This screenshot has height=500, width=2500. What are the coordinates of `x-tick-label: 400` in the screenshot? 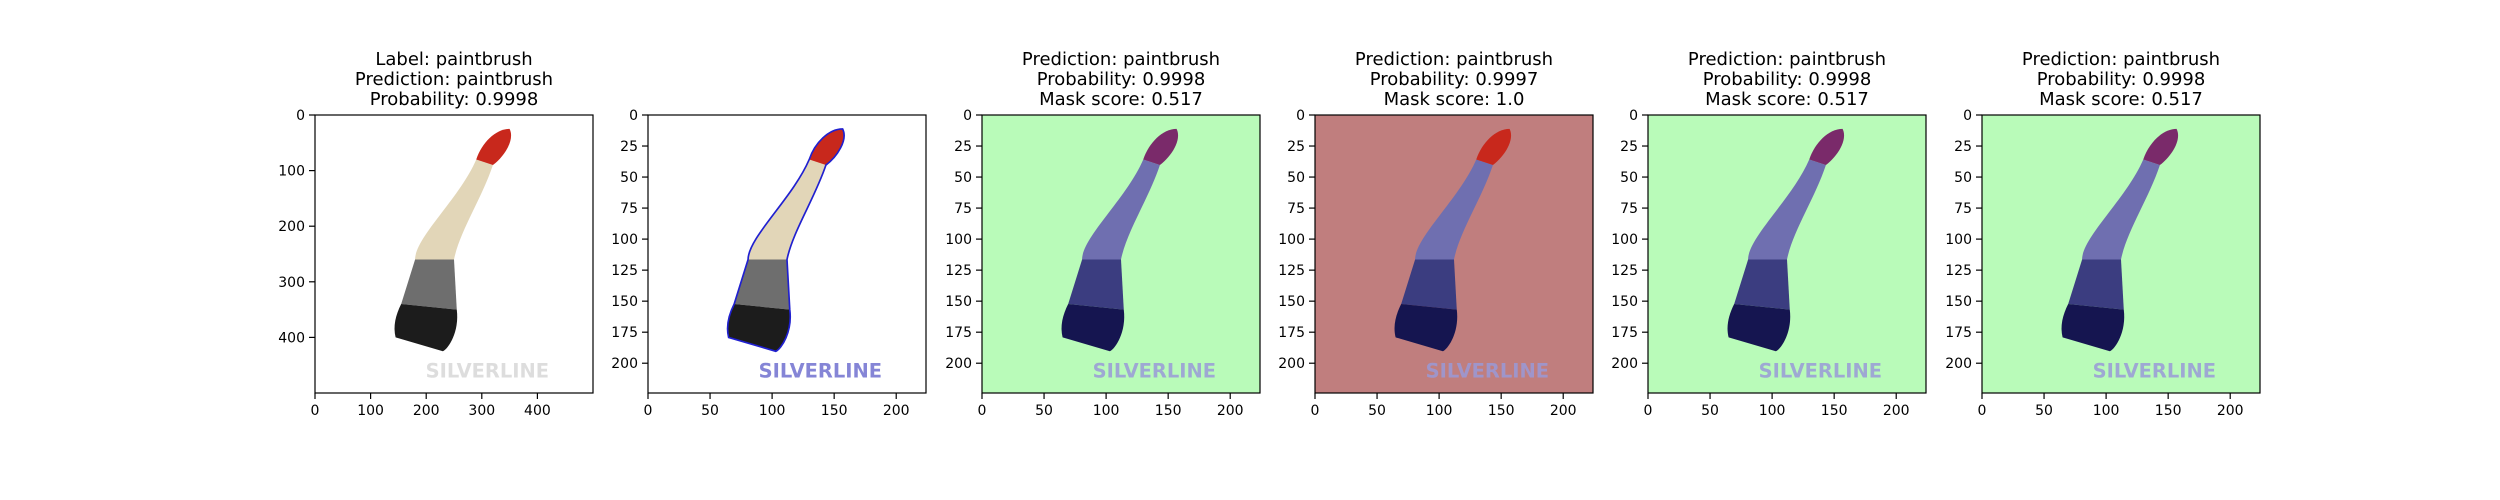 It's located at (537, 411).